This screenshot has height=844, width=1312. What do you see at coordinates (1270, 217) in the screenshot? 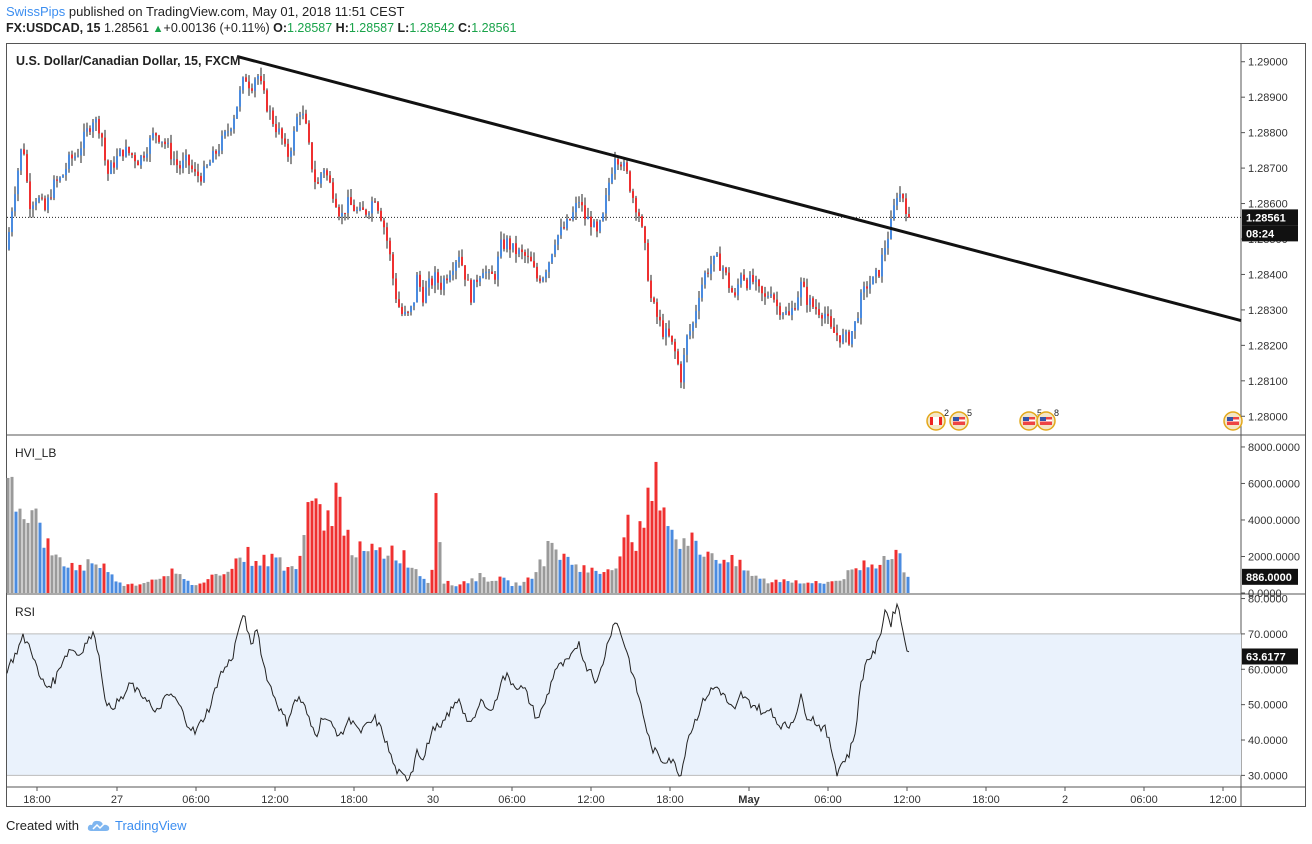
I see `last-price-tag-bg` at bounding box center [1270, 217].